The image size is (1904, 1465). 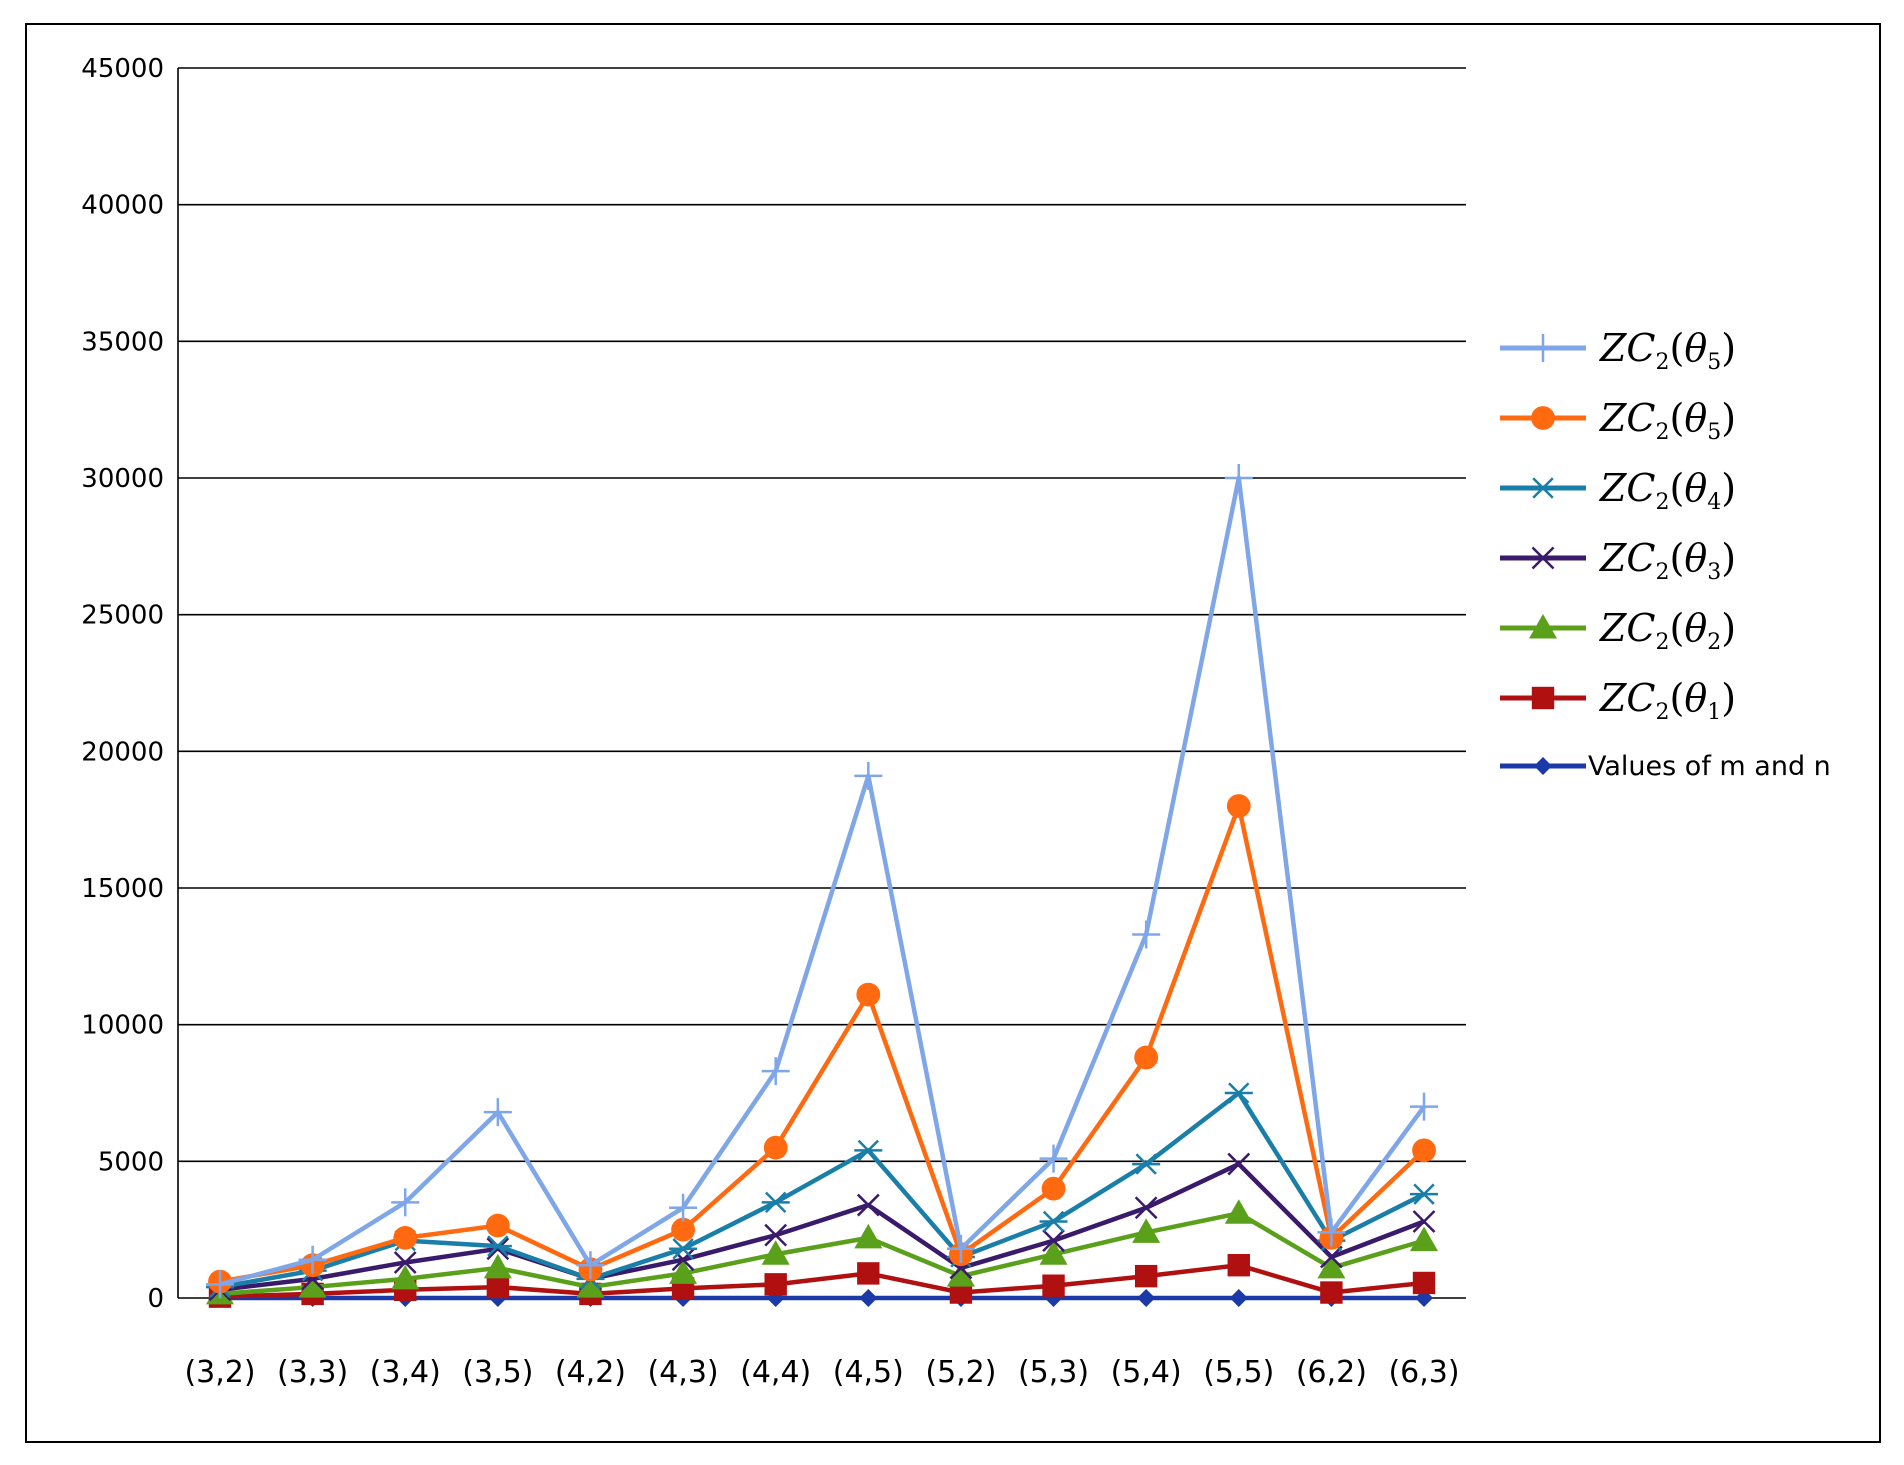 I want to click on y-tick-label: 0, so click(x=155, y=1299).